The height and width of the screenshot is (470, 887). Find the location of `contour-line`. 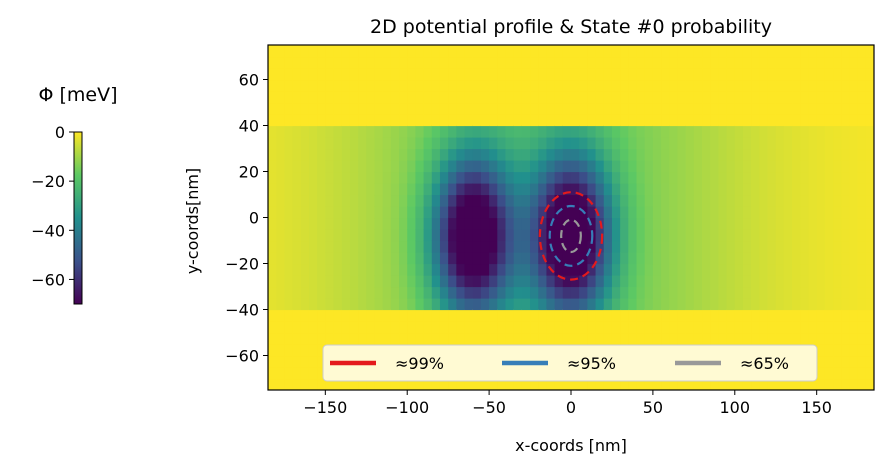

contour-line is located at coordinates (571, 236).